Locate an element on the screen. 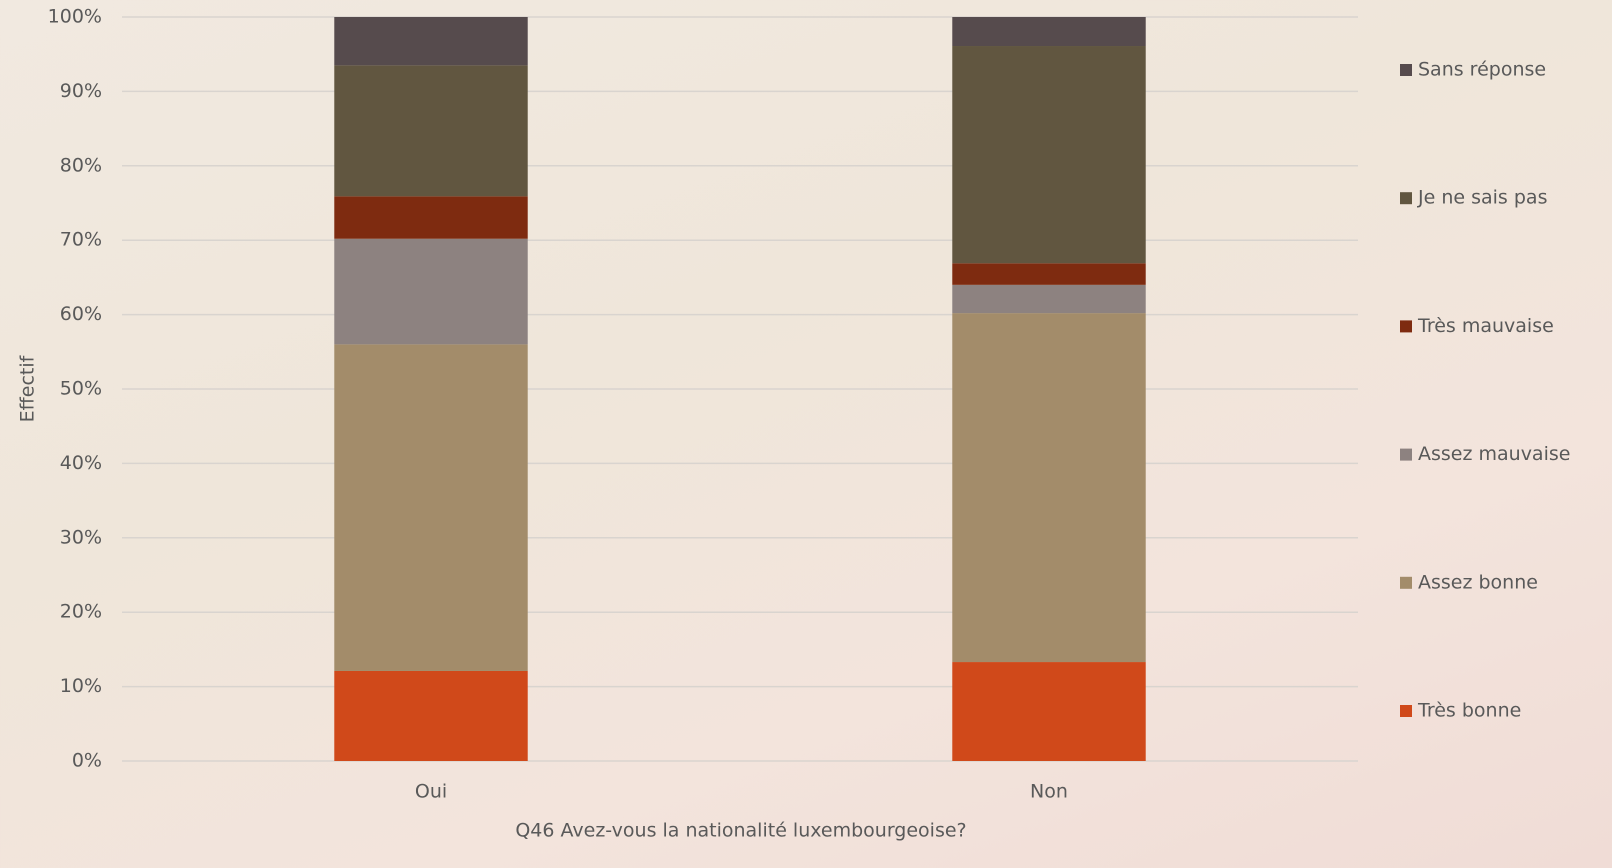 The image size is (1612, 868). x-tick-label: Non is located at coordinates (1049, 792).